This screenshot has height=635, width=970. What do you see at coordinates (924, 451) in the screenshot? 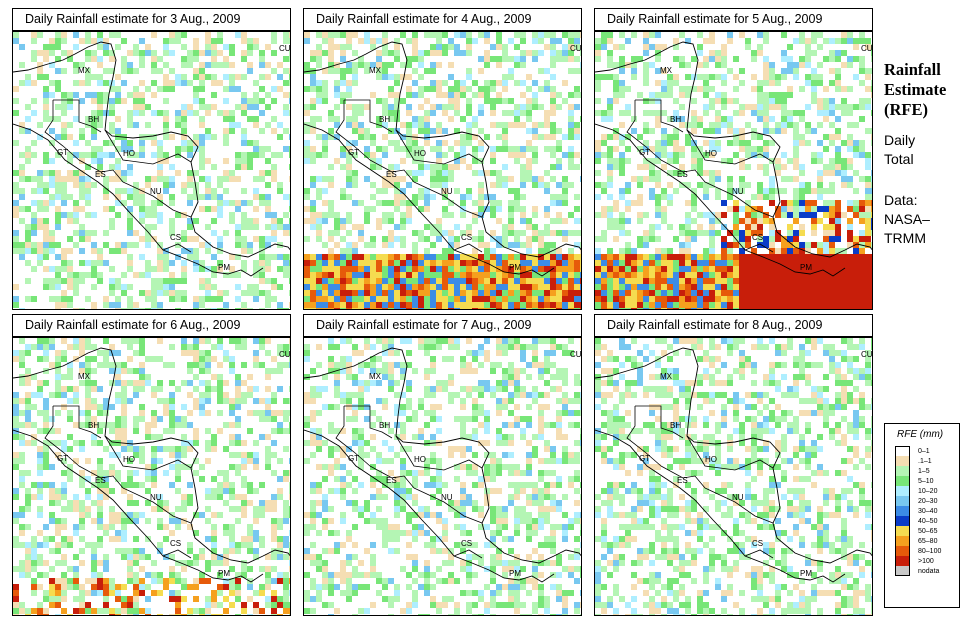
I see `legend-label: 0–1` at bounding box center [924, 451].